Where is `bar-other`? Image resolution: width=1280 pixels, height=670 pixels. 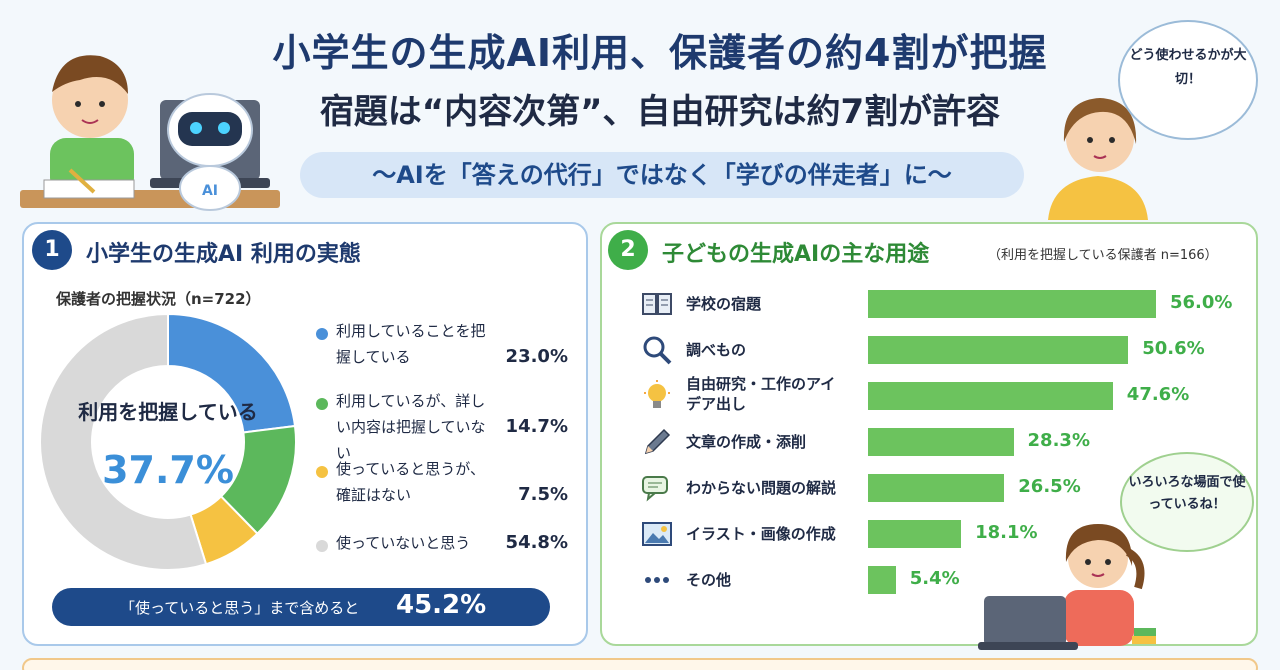 bar-other is located at coordinates (882, 580).